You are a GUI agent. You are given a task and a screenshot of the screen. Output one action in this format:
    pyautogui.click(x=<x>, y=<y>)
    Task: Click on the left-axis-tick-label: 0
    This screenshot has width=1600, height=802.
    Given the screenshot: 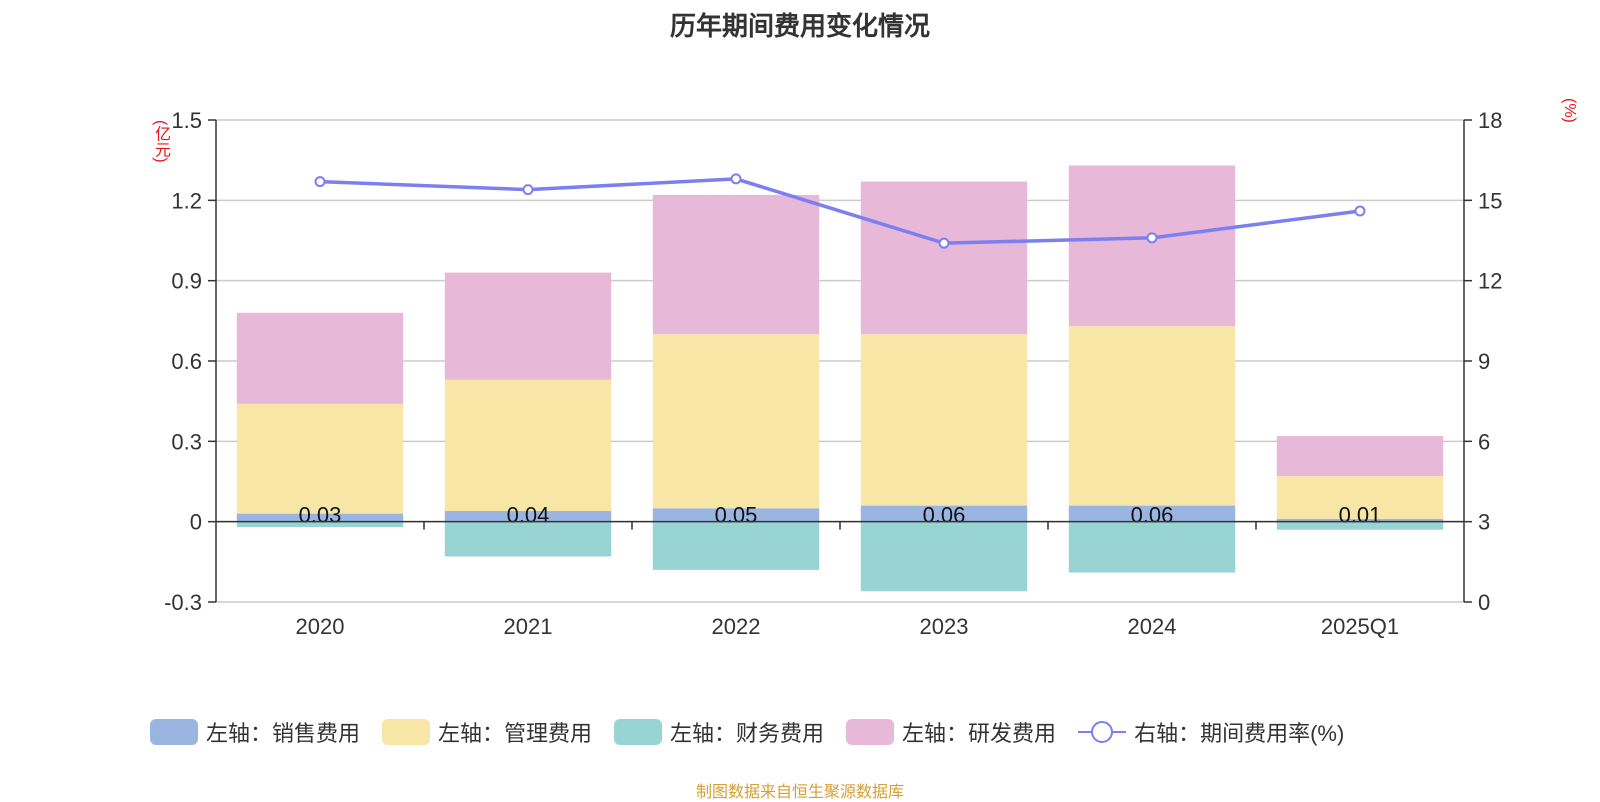 What is the action you would take?
    pyautogui.click(x=196, y=522)
    